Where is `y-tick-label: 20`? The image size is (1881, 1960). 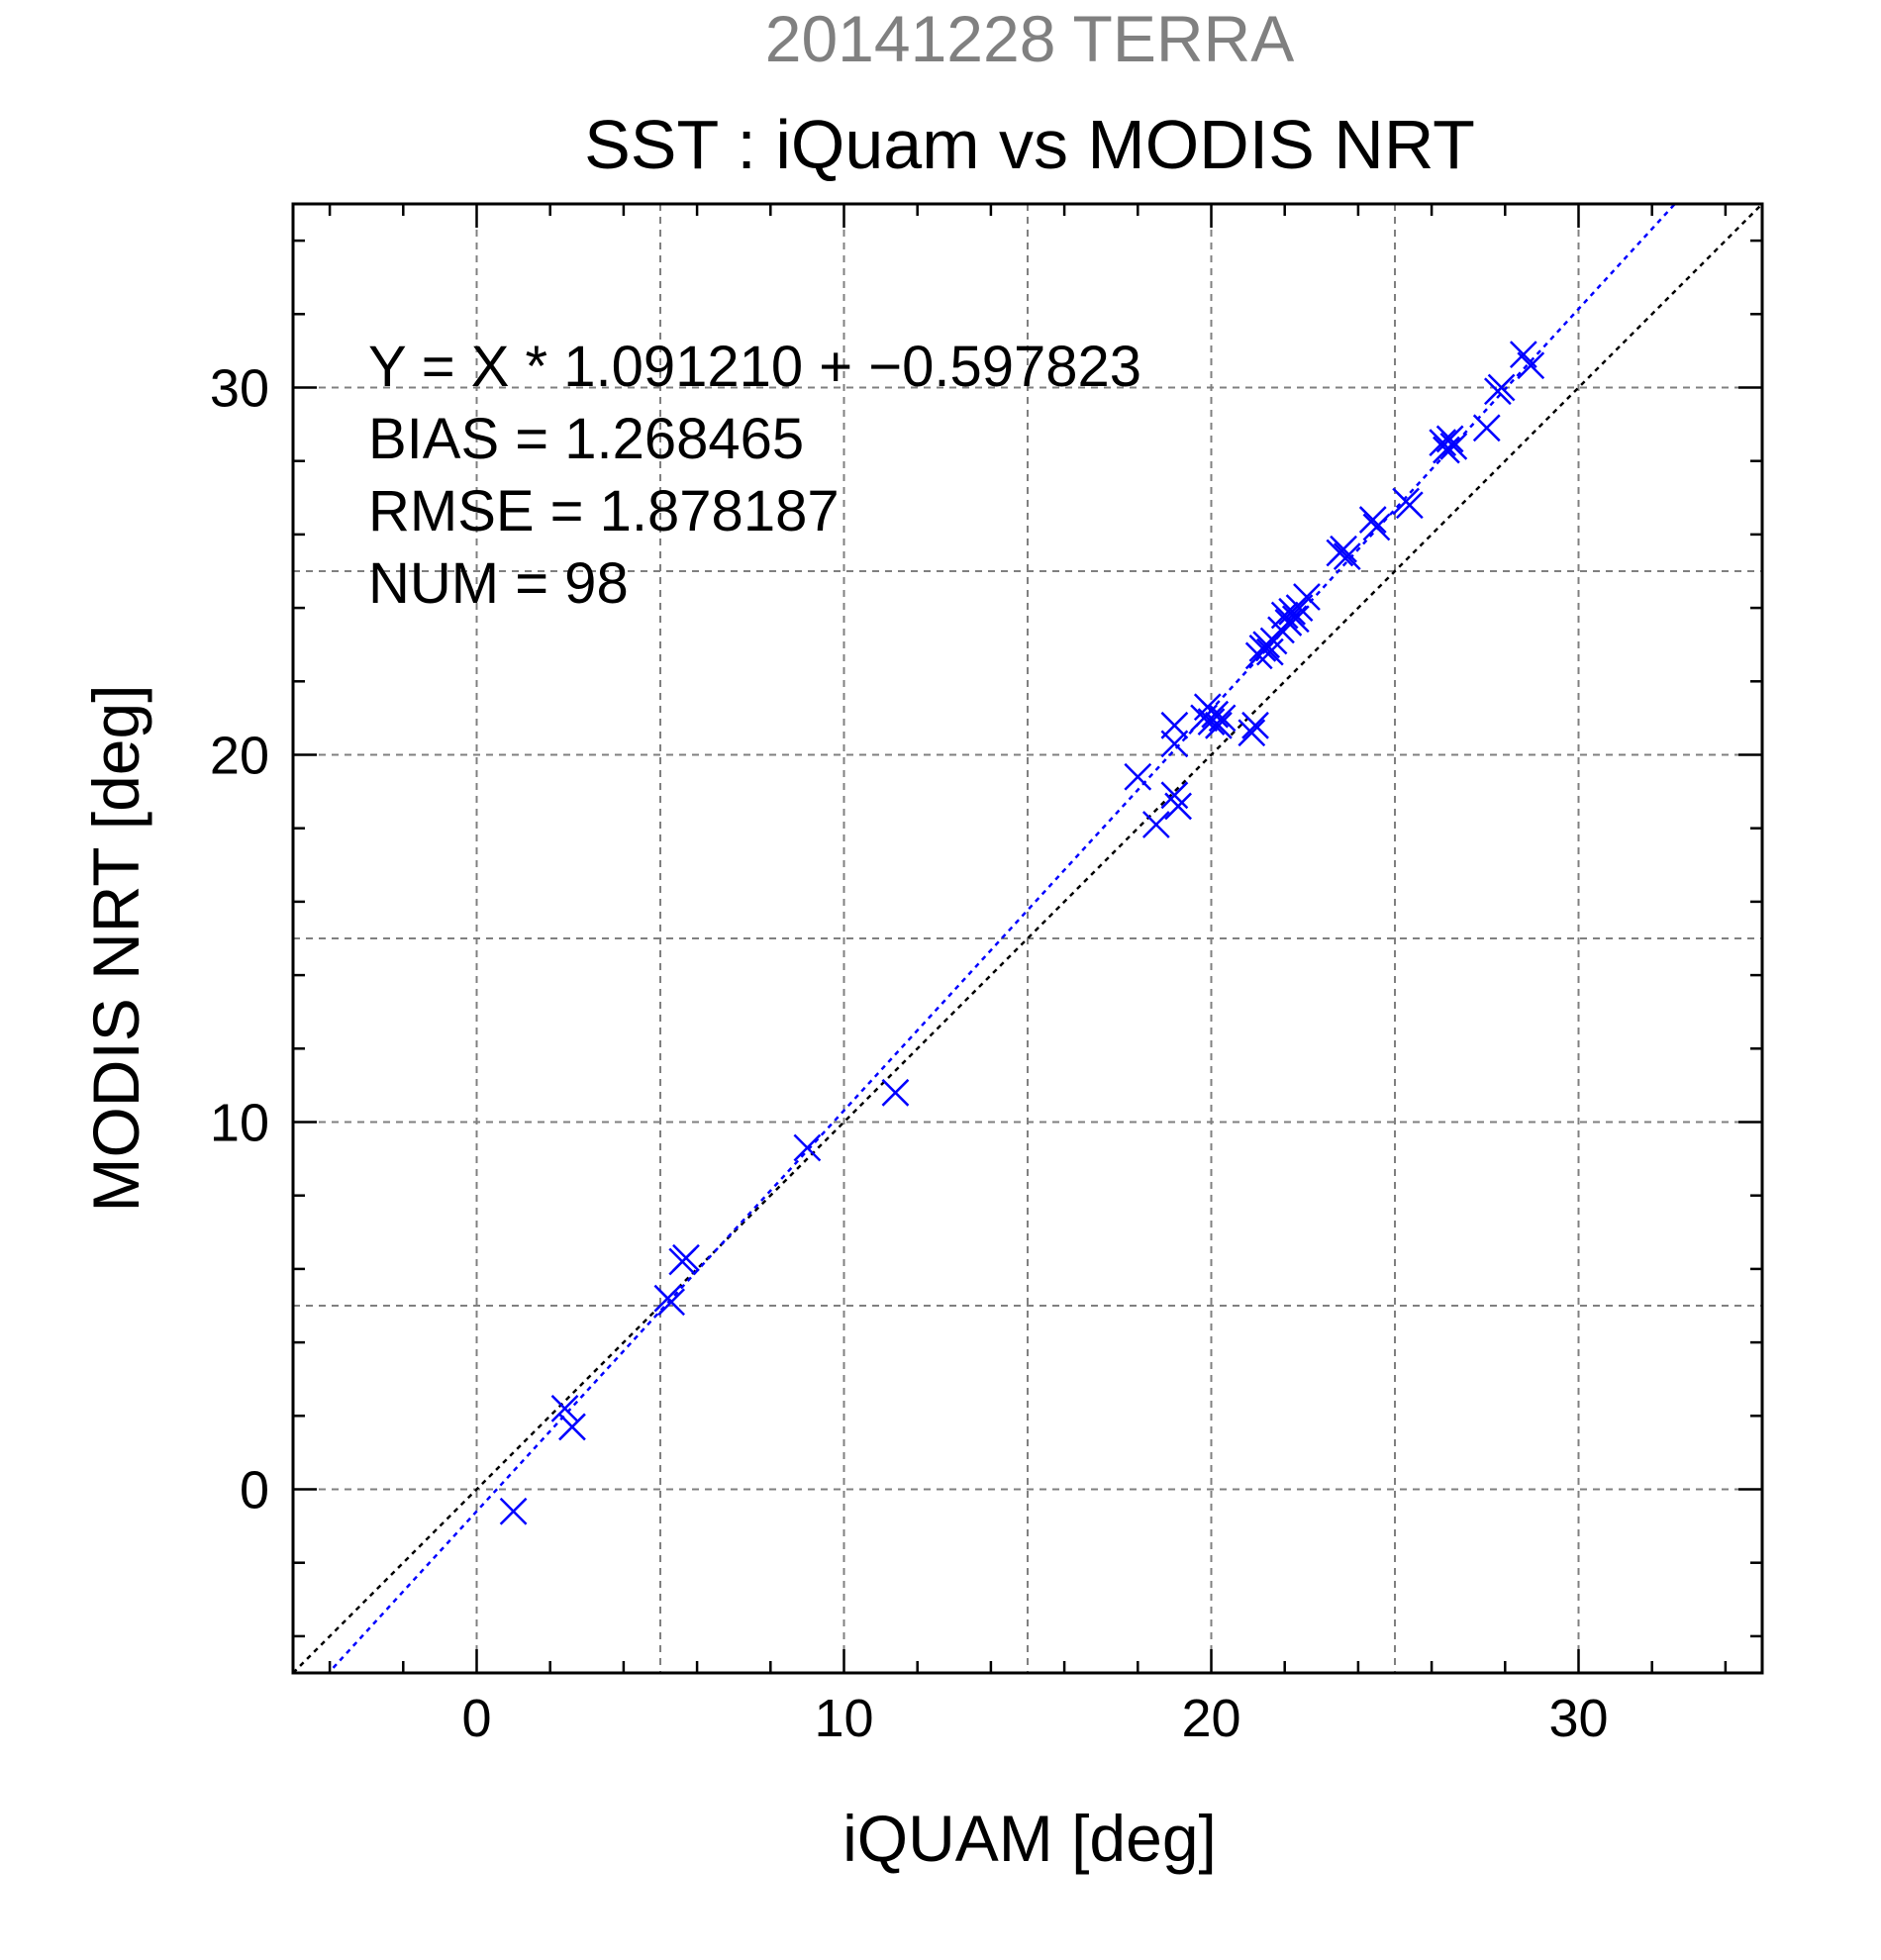 y-tick-label: 20 is located at coordinates (240, 756).